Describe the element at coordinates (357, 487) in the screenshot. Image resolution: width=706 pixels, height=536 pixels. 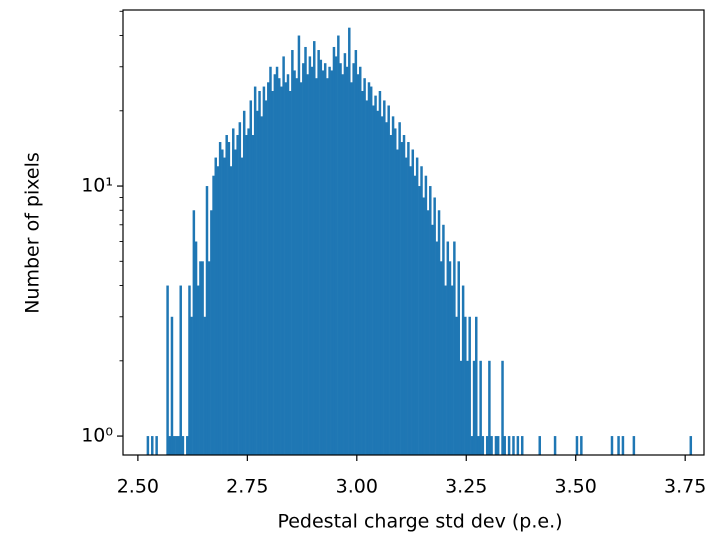
I see `x-tick-label: 3.00` at that location.